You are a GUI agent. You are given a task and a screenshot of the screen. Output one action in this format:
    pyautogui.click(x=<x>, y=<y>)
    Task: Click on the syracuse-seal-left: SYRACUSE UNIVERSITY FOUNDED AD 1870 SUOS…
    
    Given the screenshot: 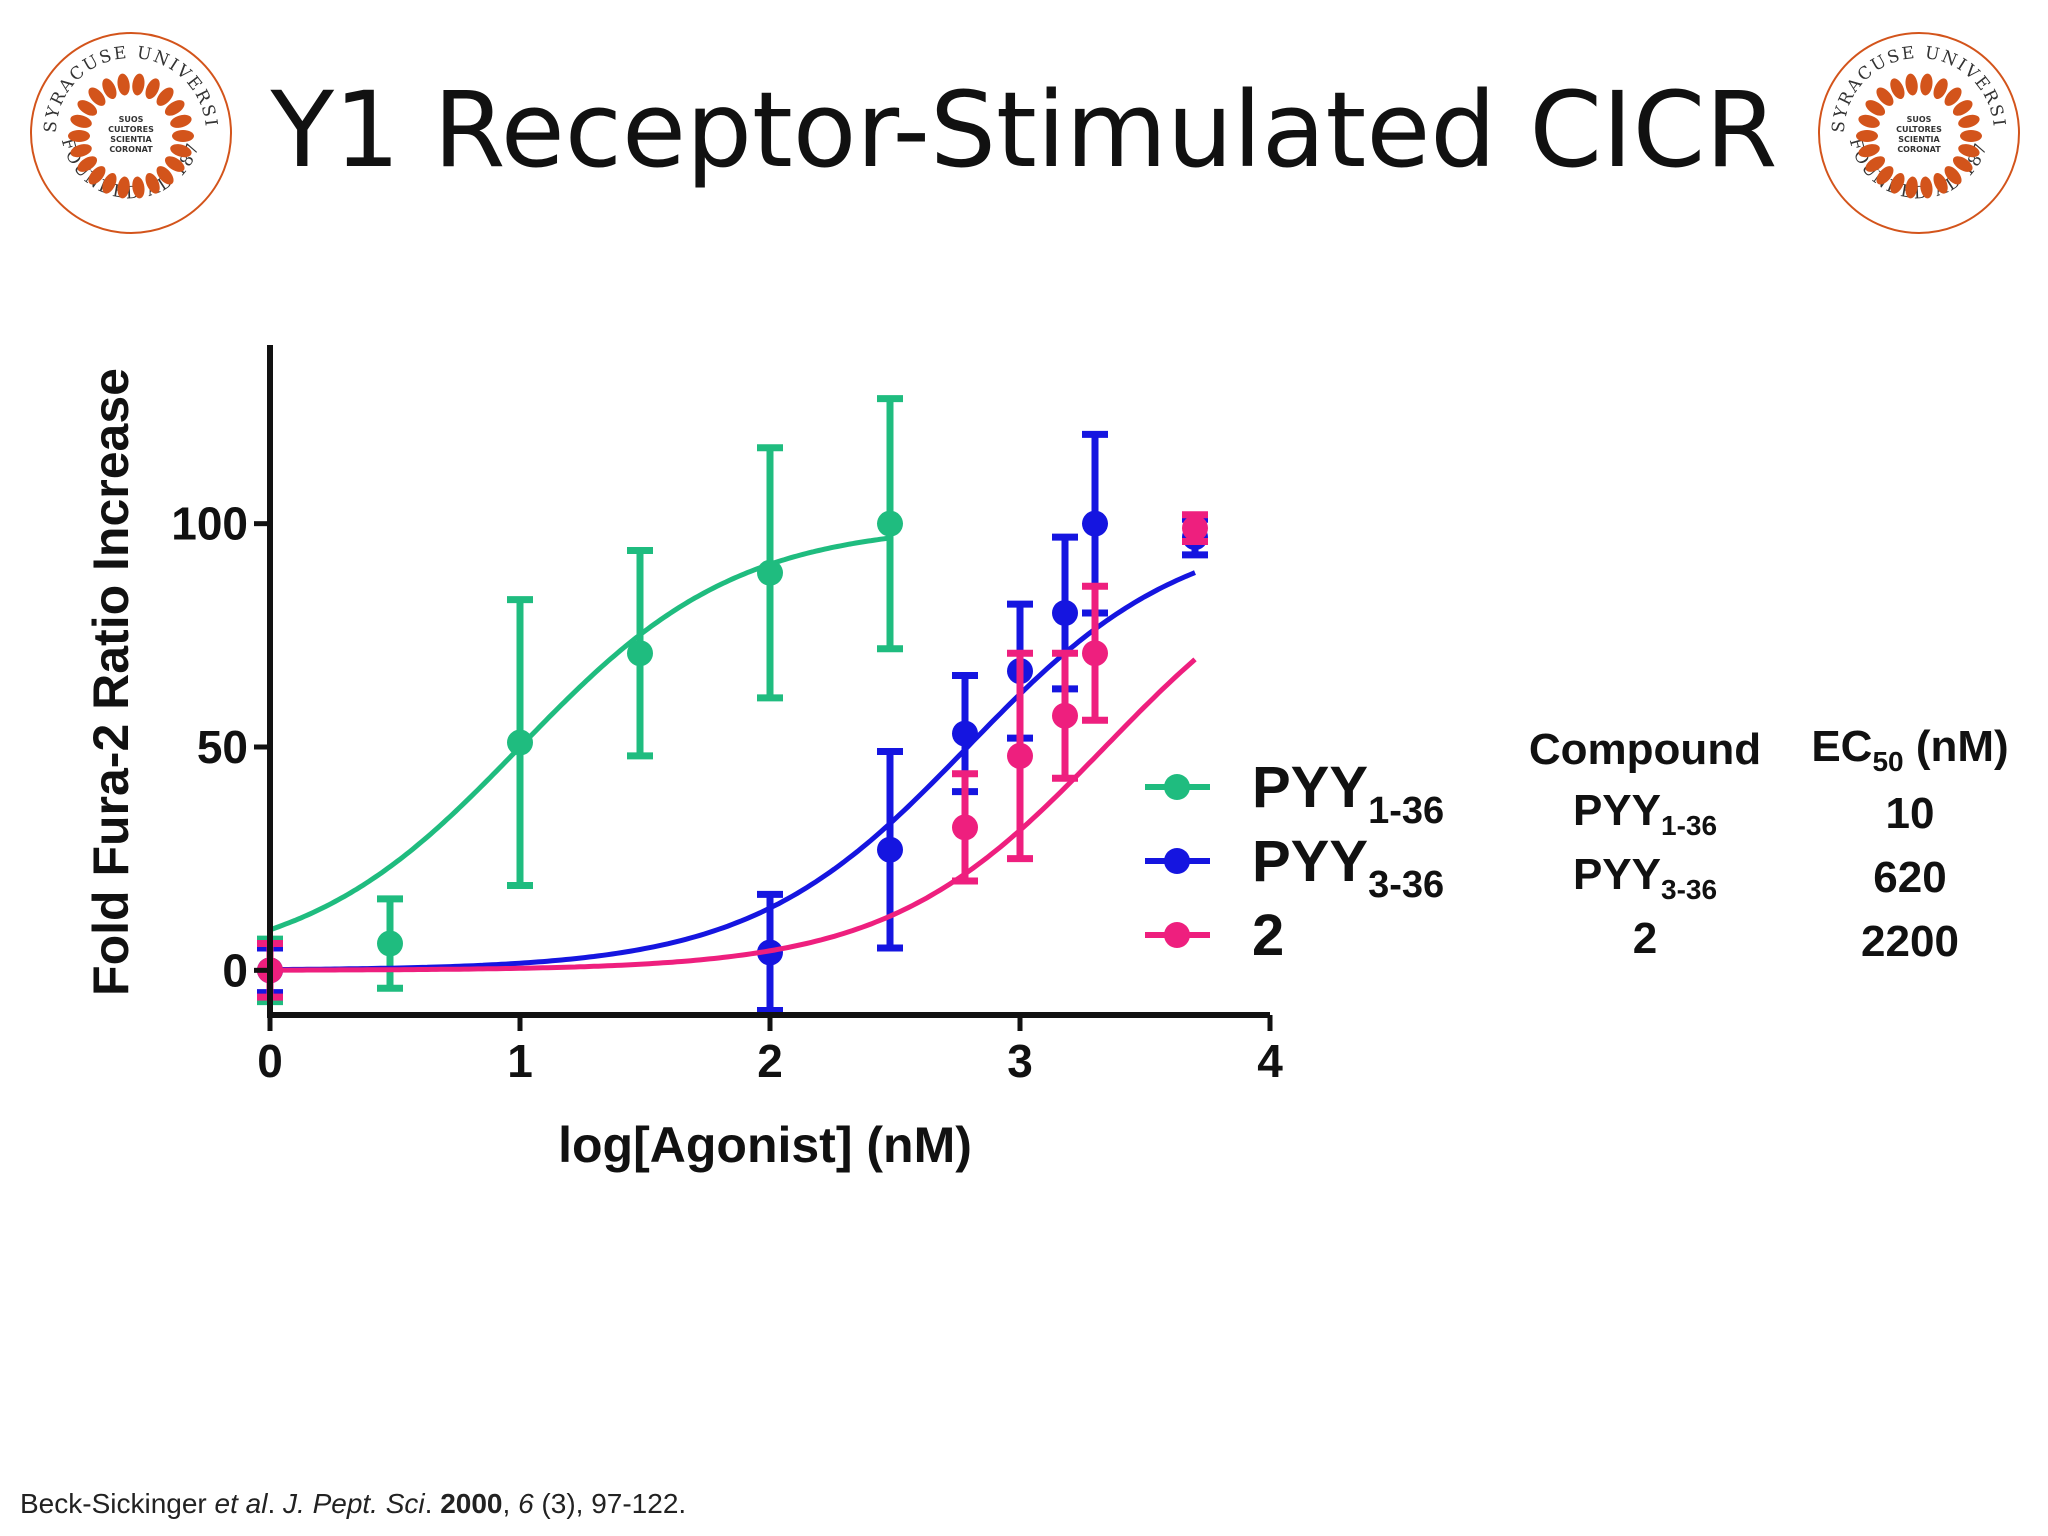 What is the action you would take?
    pyautogui.click(x=131, y=133)
    